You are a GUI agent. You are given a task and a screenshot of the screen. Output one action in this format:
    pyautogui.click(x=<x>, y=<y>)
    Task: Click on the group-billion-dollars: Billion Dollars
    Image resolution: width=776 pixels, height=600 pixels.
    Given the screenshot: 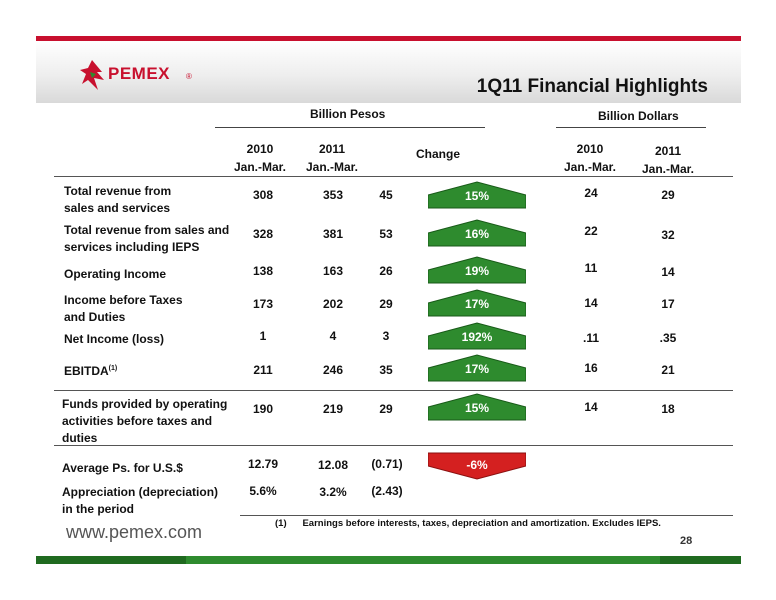 What is the action you would take?
    pyautogui.click(x=638, y=116)
    